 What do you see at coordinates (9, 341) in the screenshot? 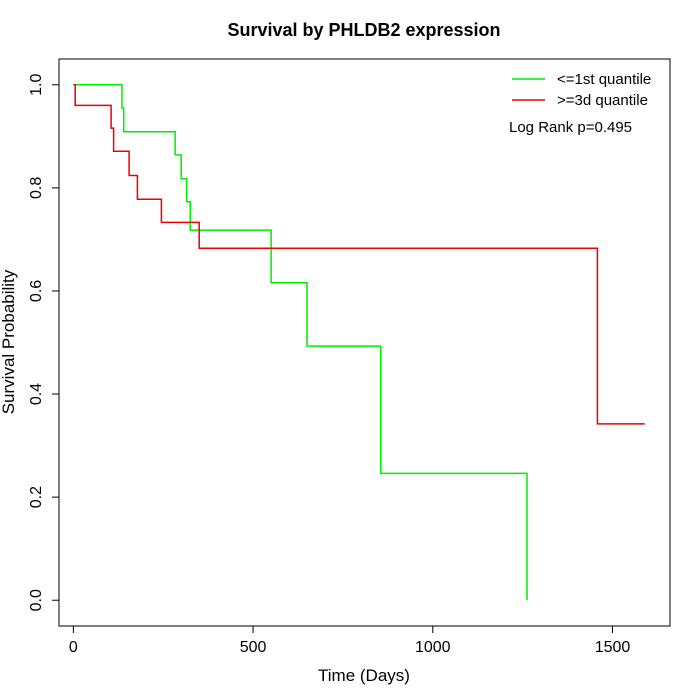
I see `y-axis-label: Survival Probability` at bounding box center [9, 341].